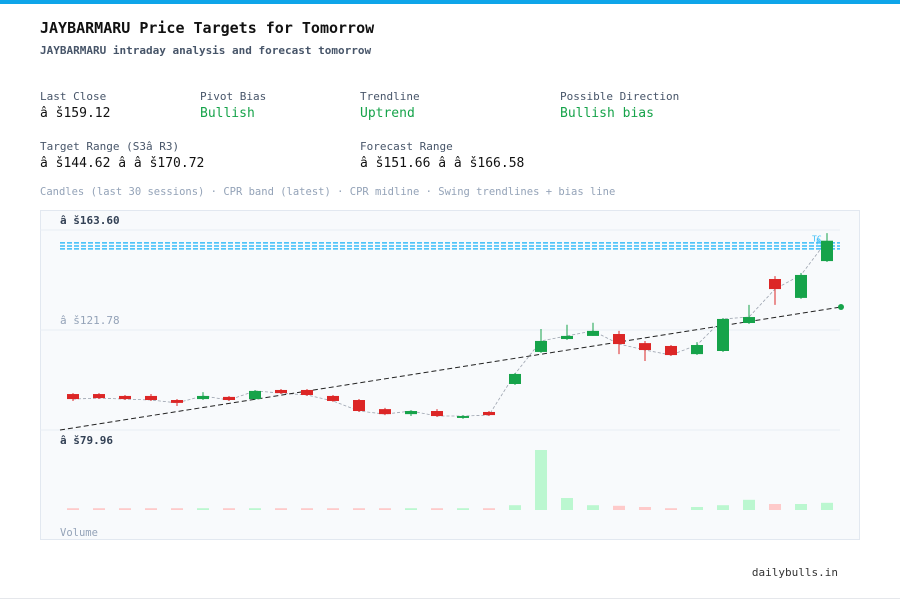  I want to click on y-tick-label: â š163.60, so click(90, 220).